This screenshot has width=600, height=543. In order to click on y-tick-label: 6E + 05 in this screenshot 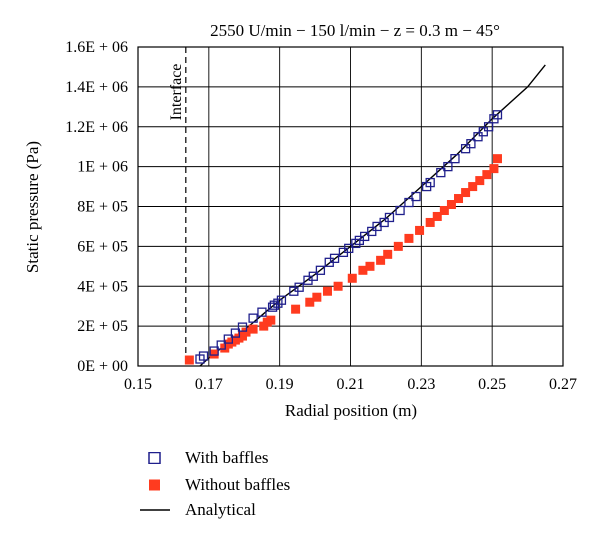, I will do `click(102, 246)`.